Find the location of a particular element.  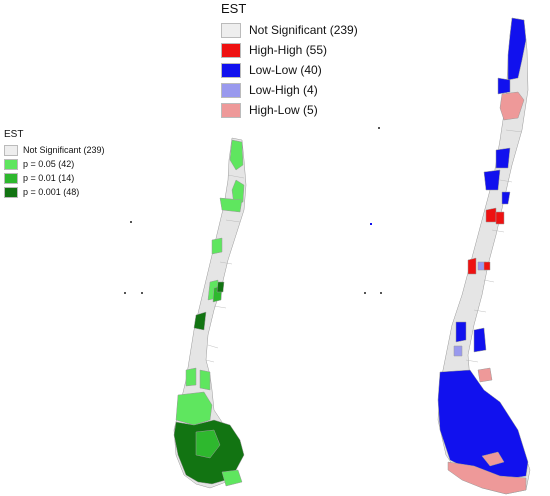

legend-item-p0001: p = 0.001 (48) is located at coordinates (54, 192).